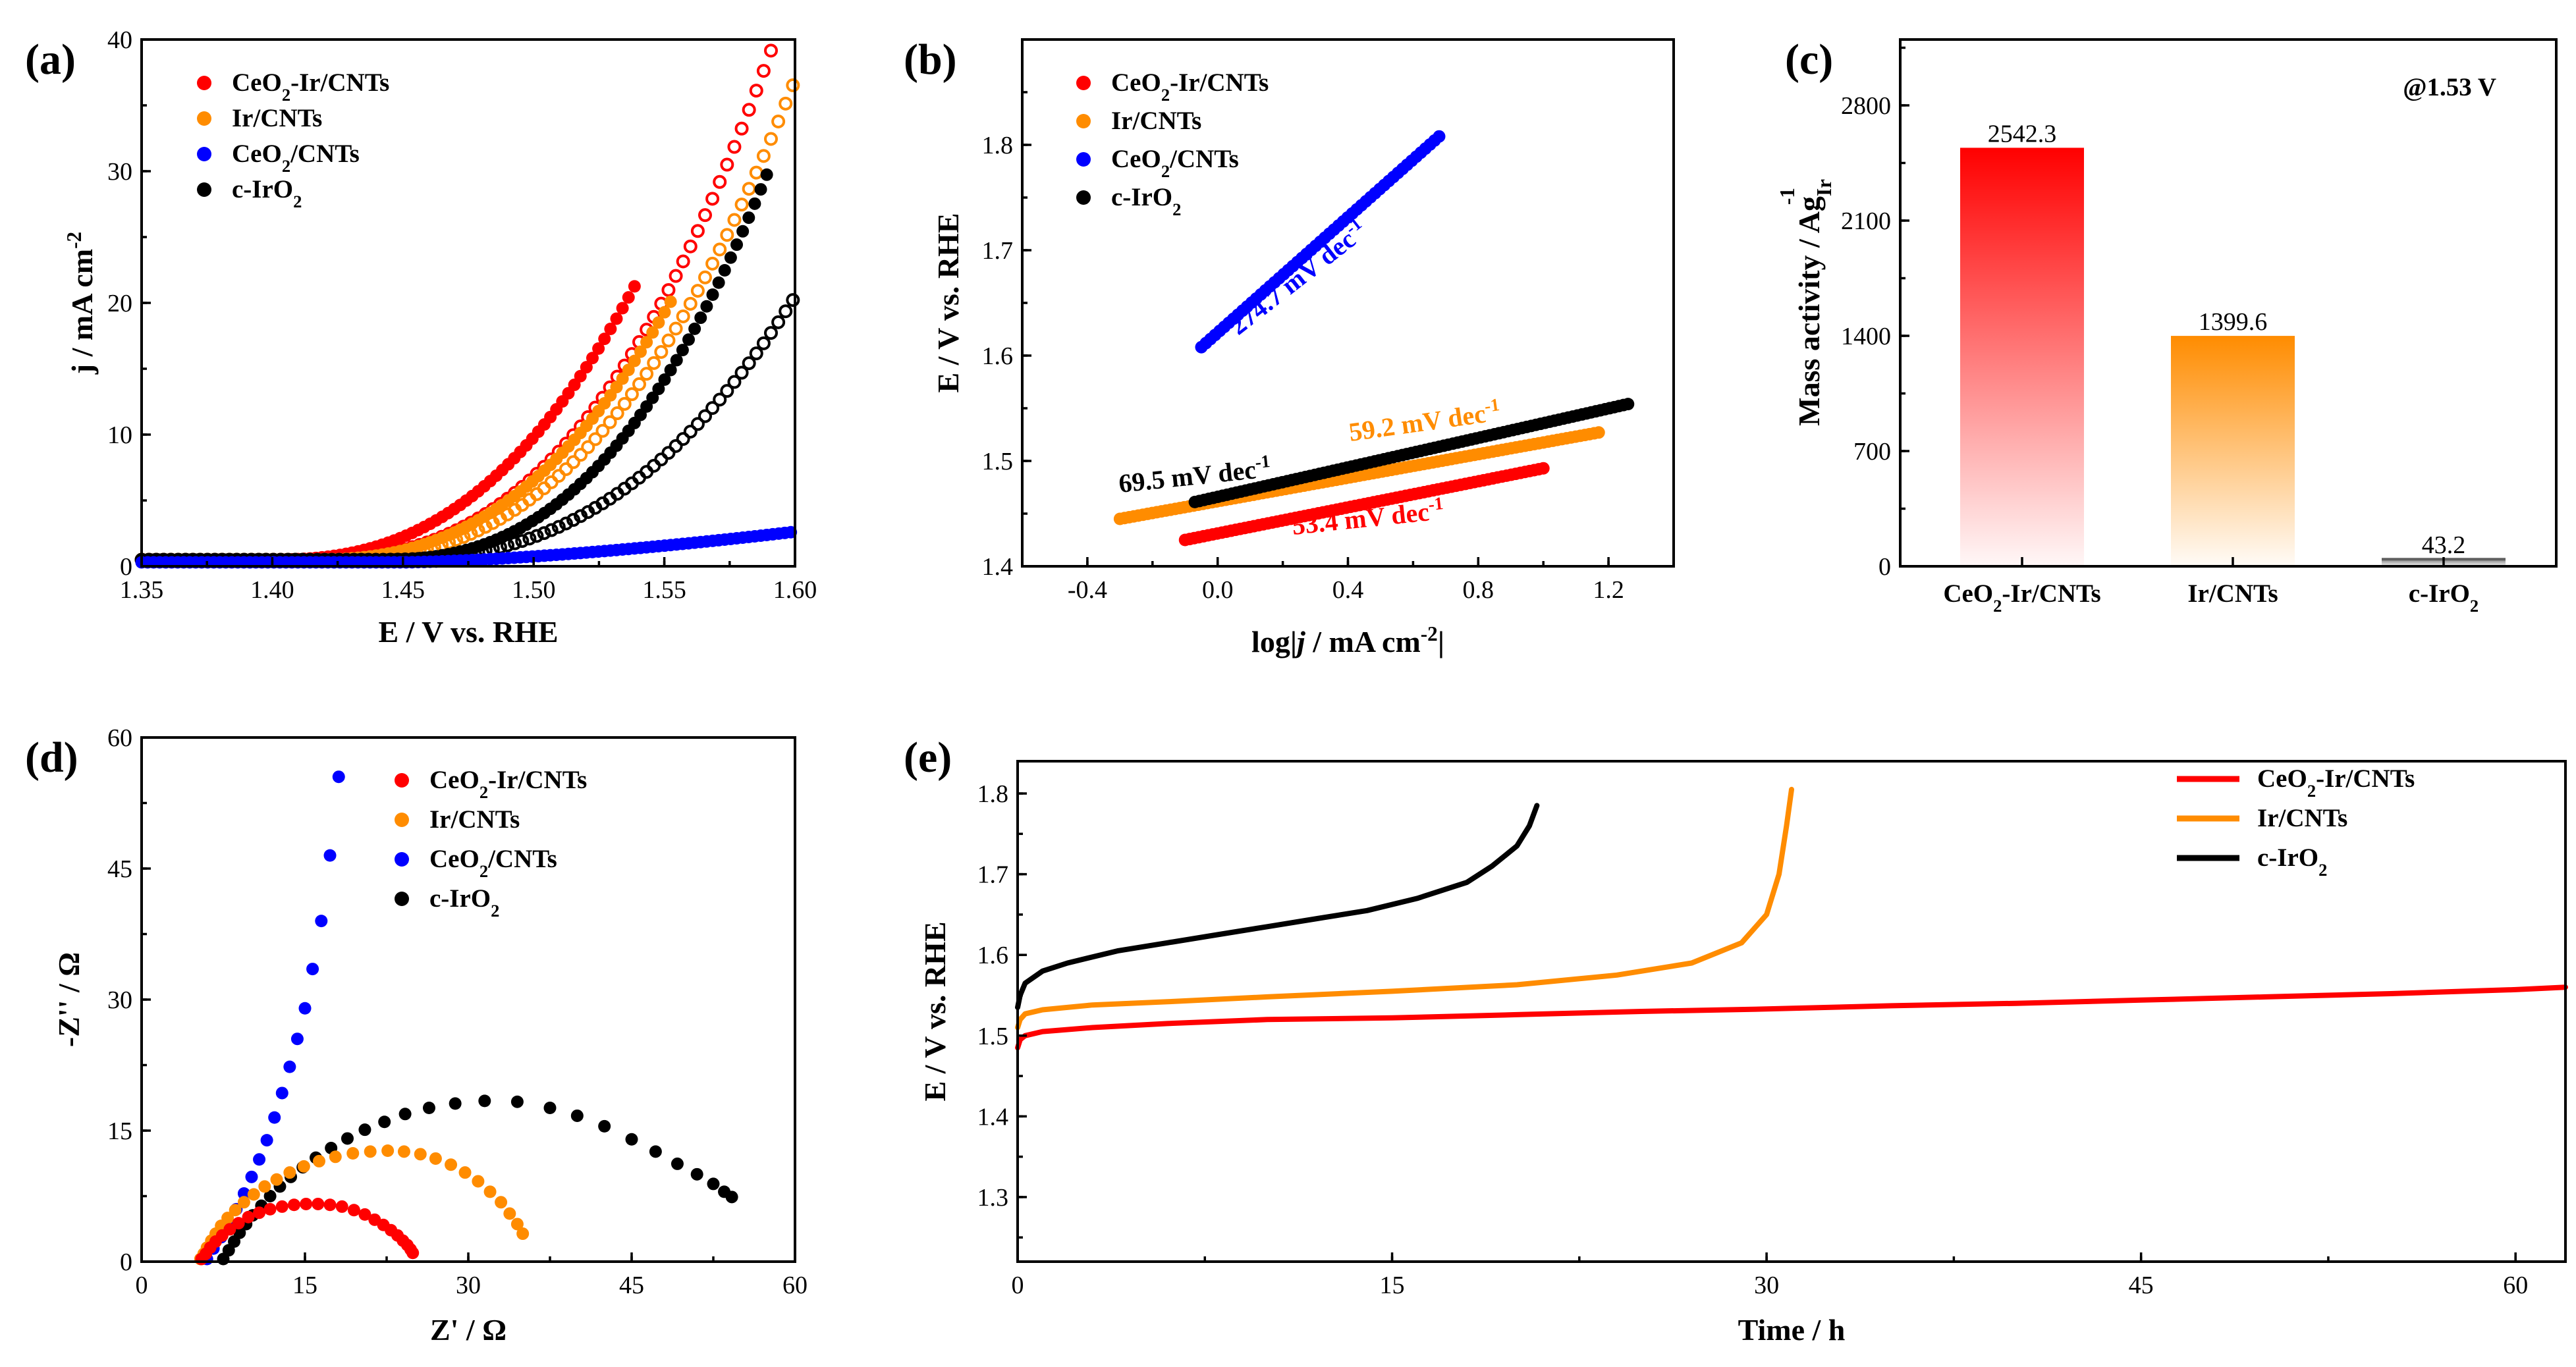  Describe the element at coordinates (468, 632) in the screenshot. I see `panel-a-x-axis-label: E / V vs. RHE` at that location.